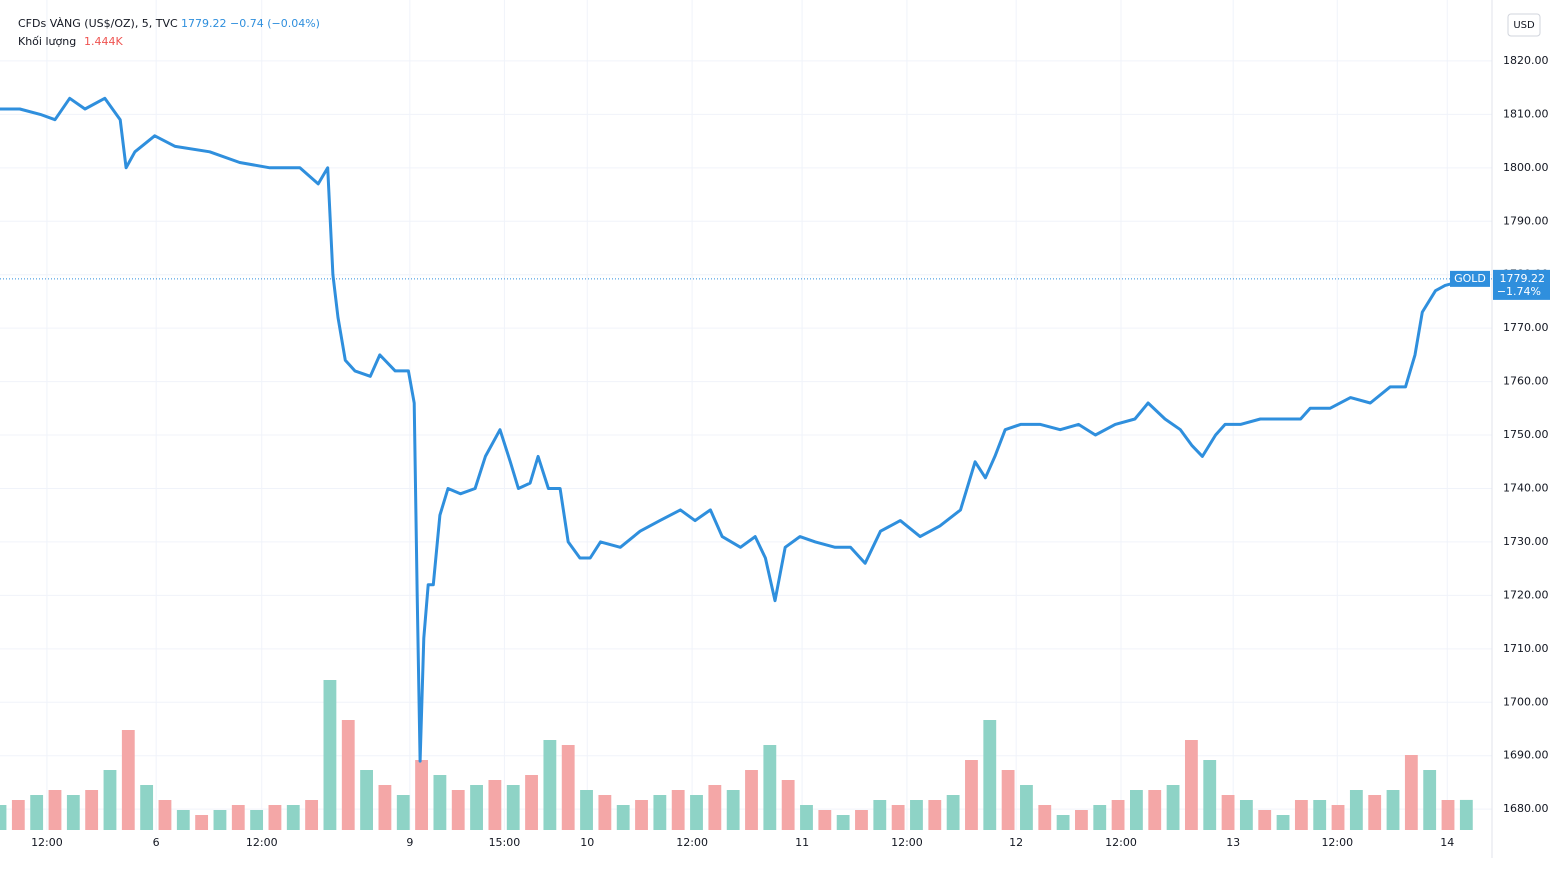  I want to click on y-tick-label: 1820.00, so click(1526, 60).